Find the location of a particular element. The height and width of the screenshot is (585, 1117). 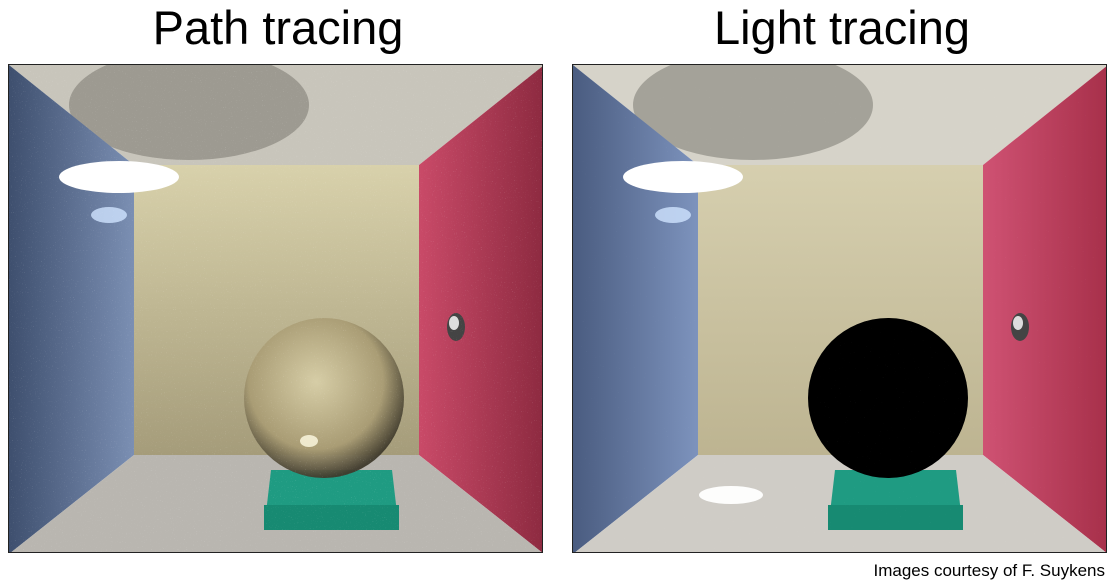

image-credit: Images courtesy of F. Suykens is located at coordinates (989, 570).